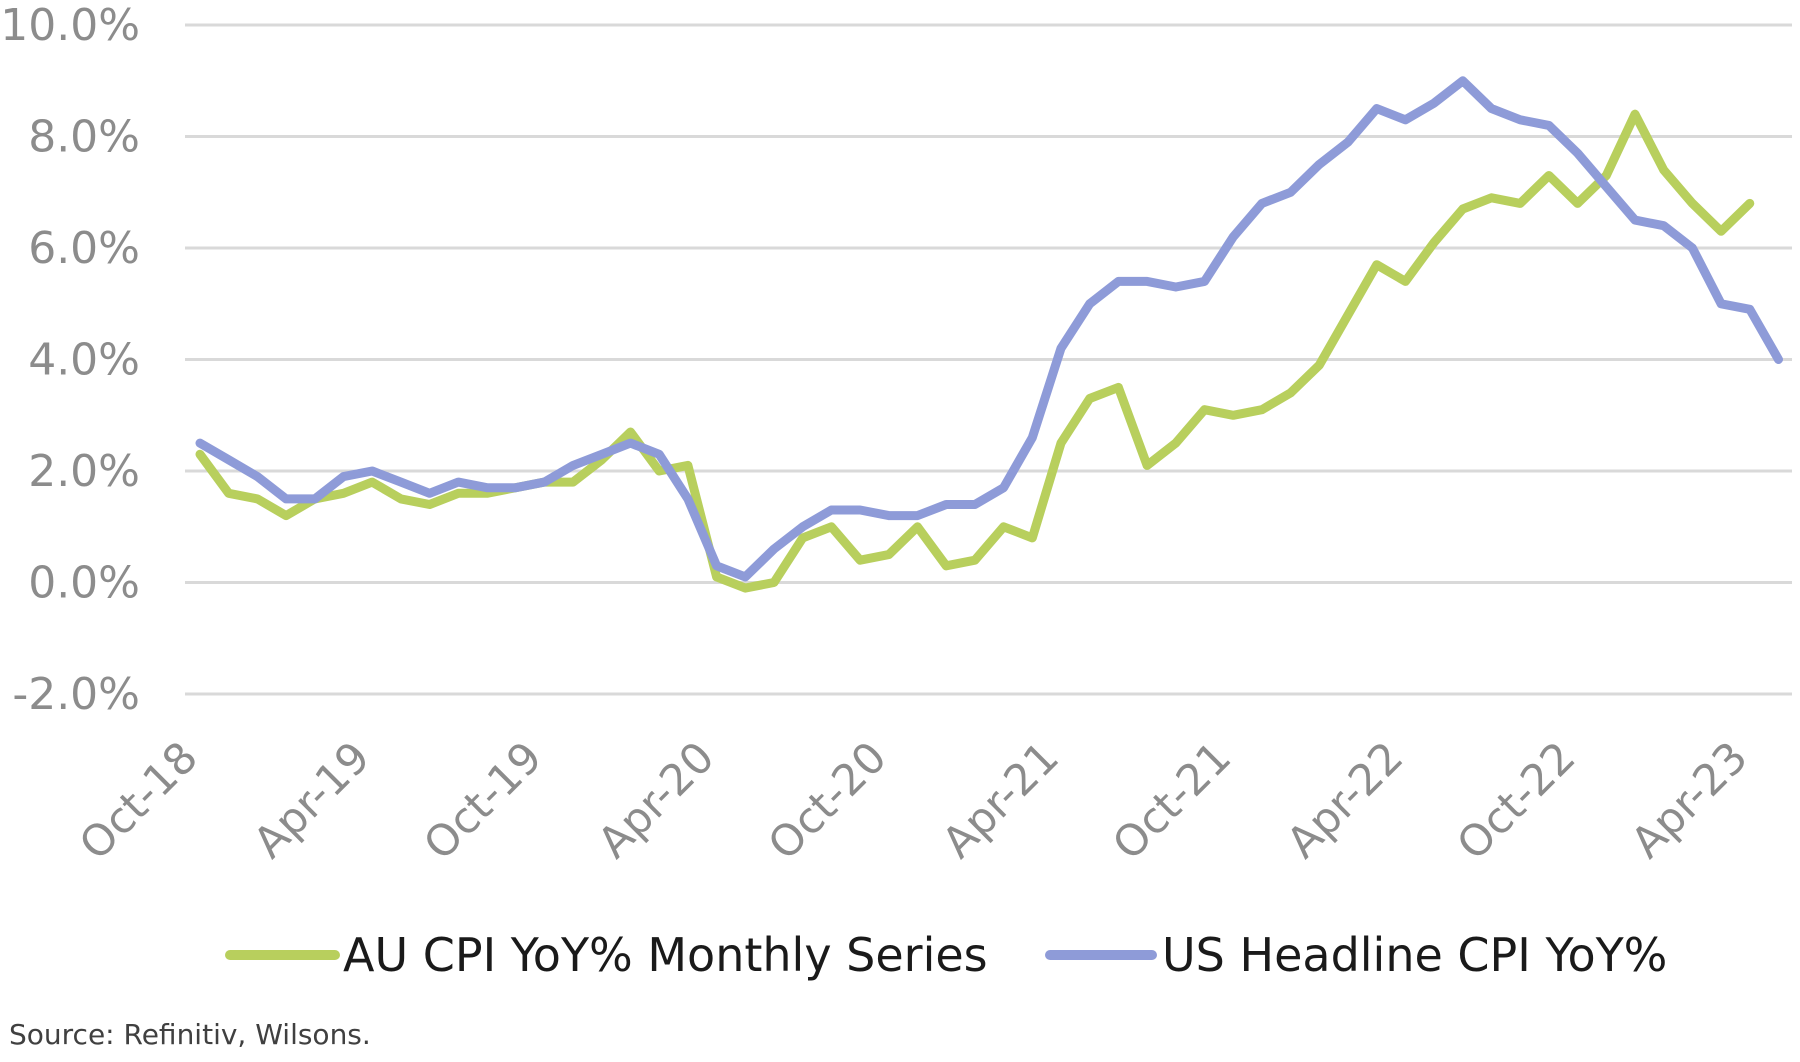 This screenshot has width=1800, height=1062. I want to click on x-tick-label: Oct-21, so click(1172, 801).